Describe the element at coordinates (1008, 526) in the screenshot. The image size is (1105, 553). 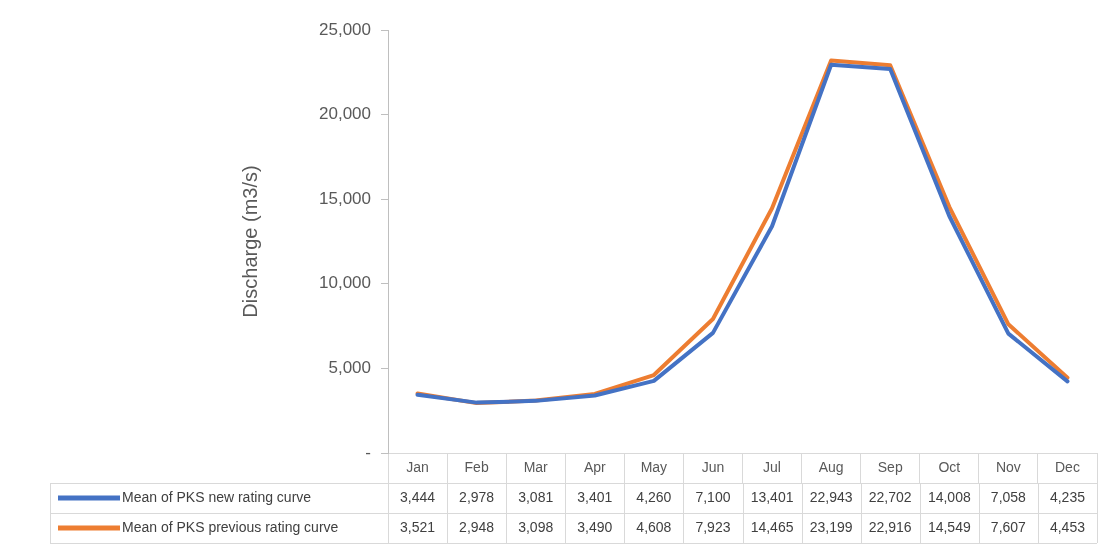
I see `data-label: 7,607` at that location.